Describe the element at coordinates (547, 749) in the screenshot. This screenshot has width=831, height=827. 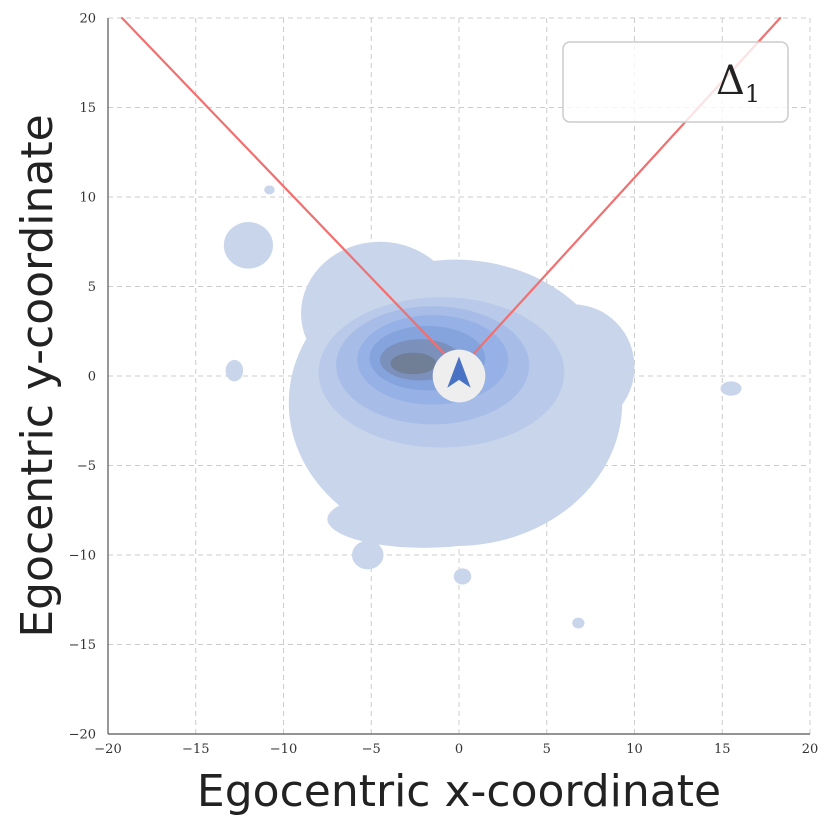
I see `x-tick-label: 5` at that location.